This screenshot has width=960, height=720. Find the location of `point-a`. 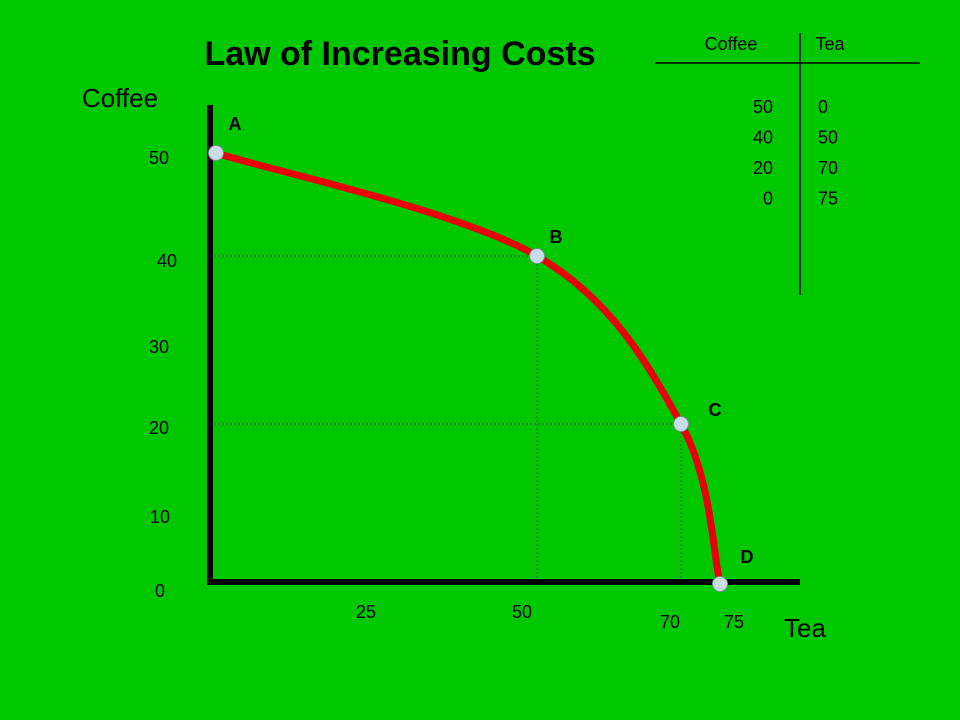

point-a is located at coordinates (216, 153).